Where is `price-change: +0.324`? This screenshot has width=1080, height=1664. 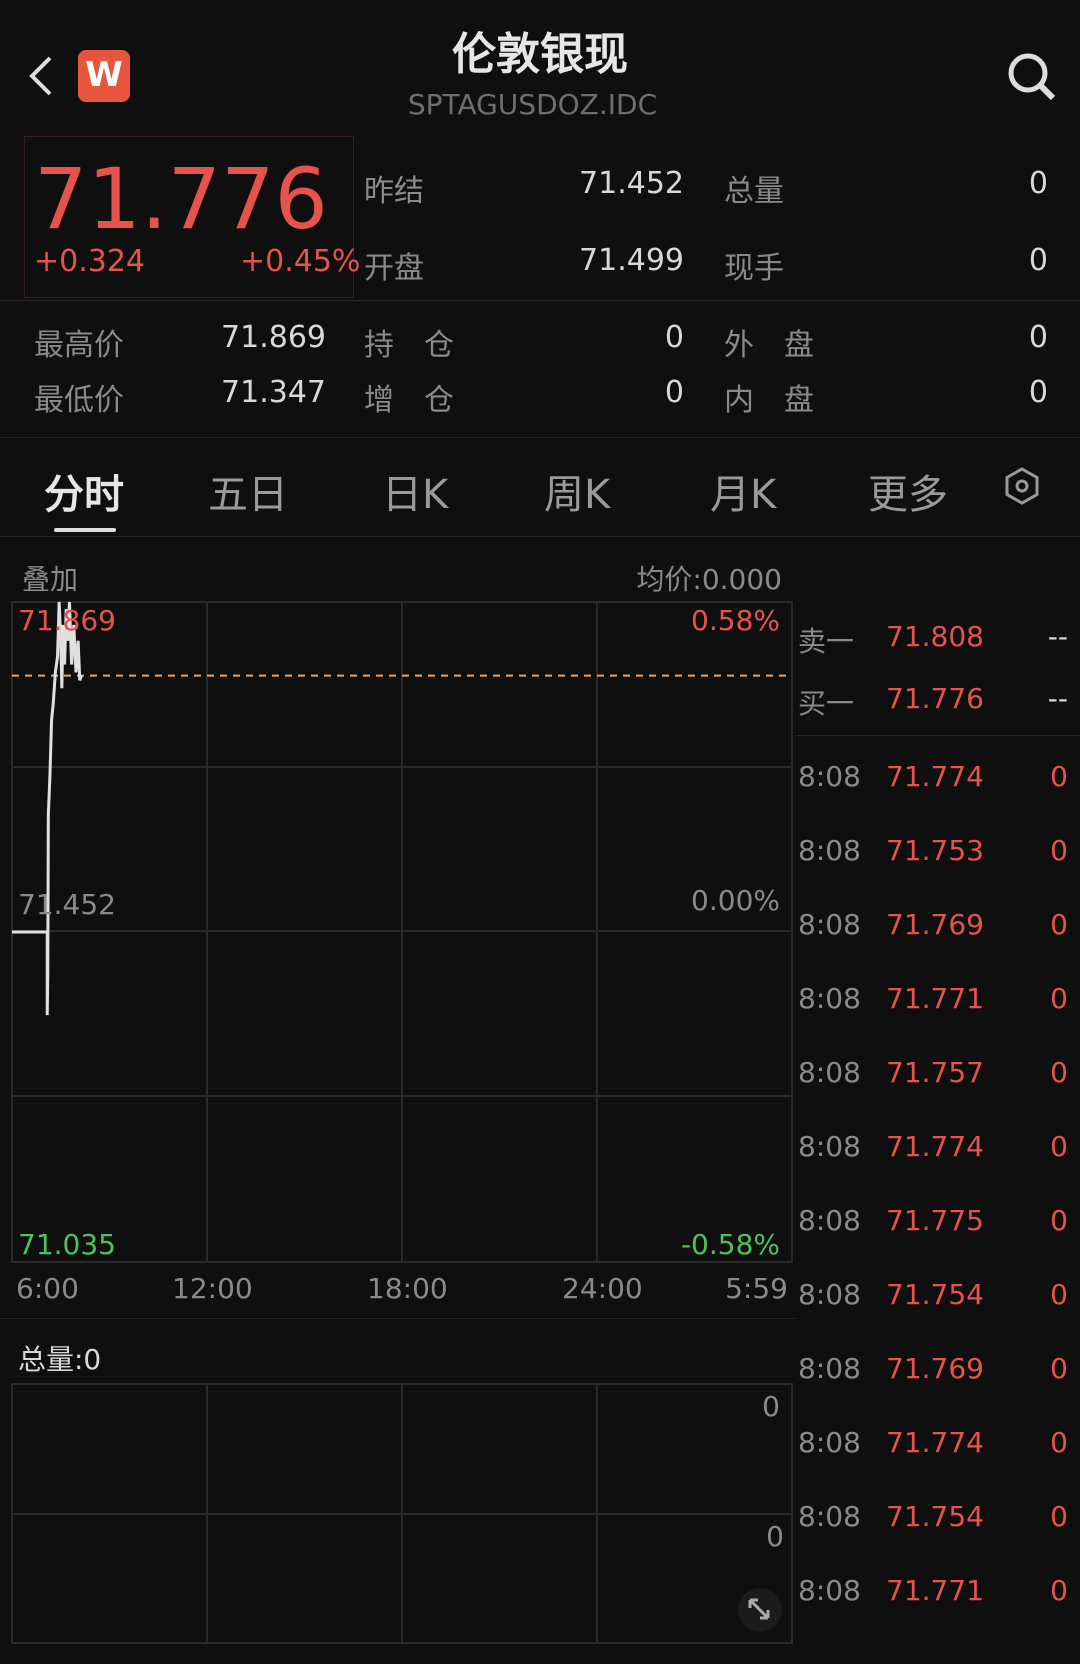 price-change: +0.324 is located at coordinates (90, 261).